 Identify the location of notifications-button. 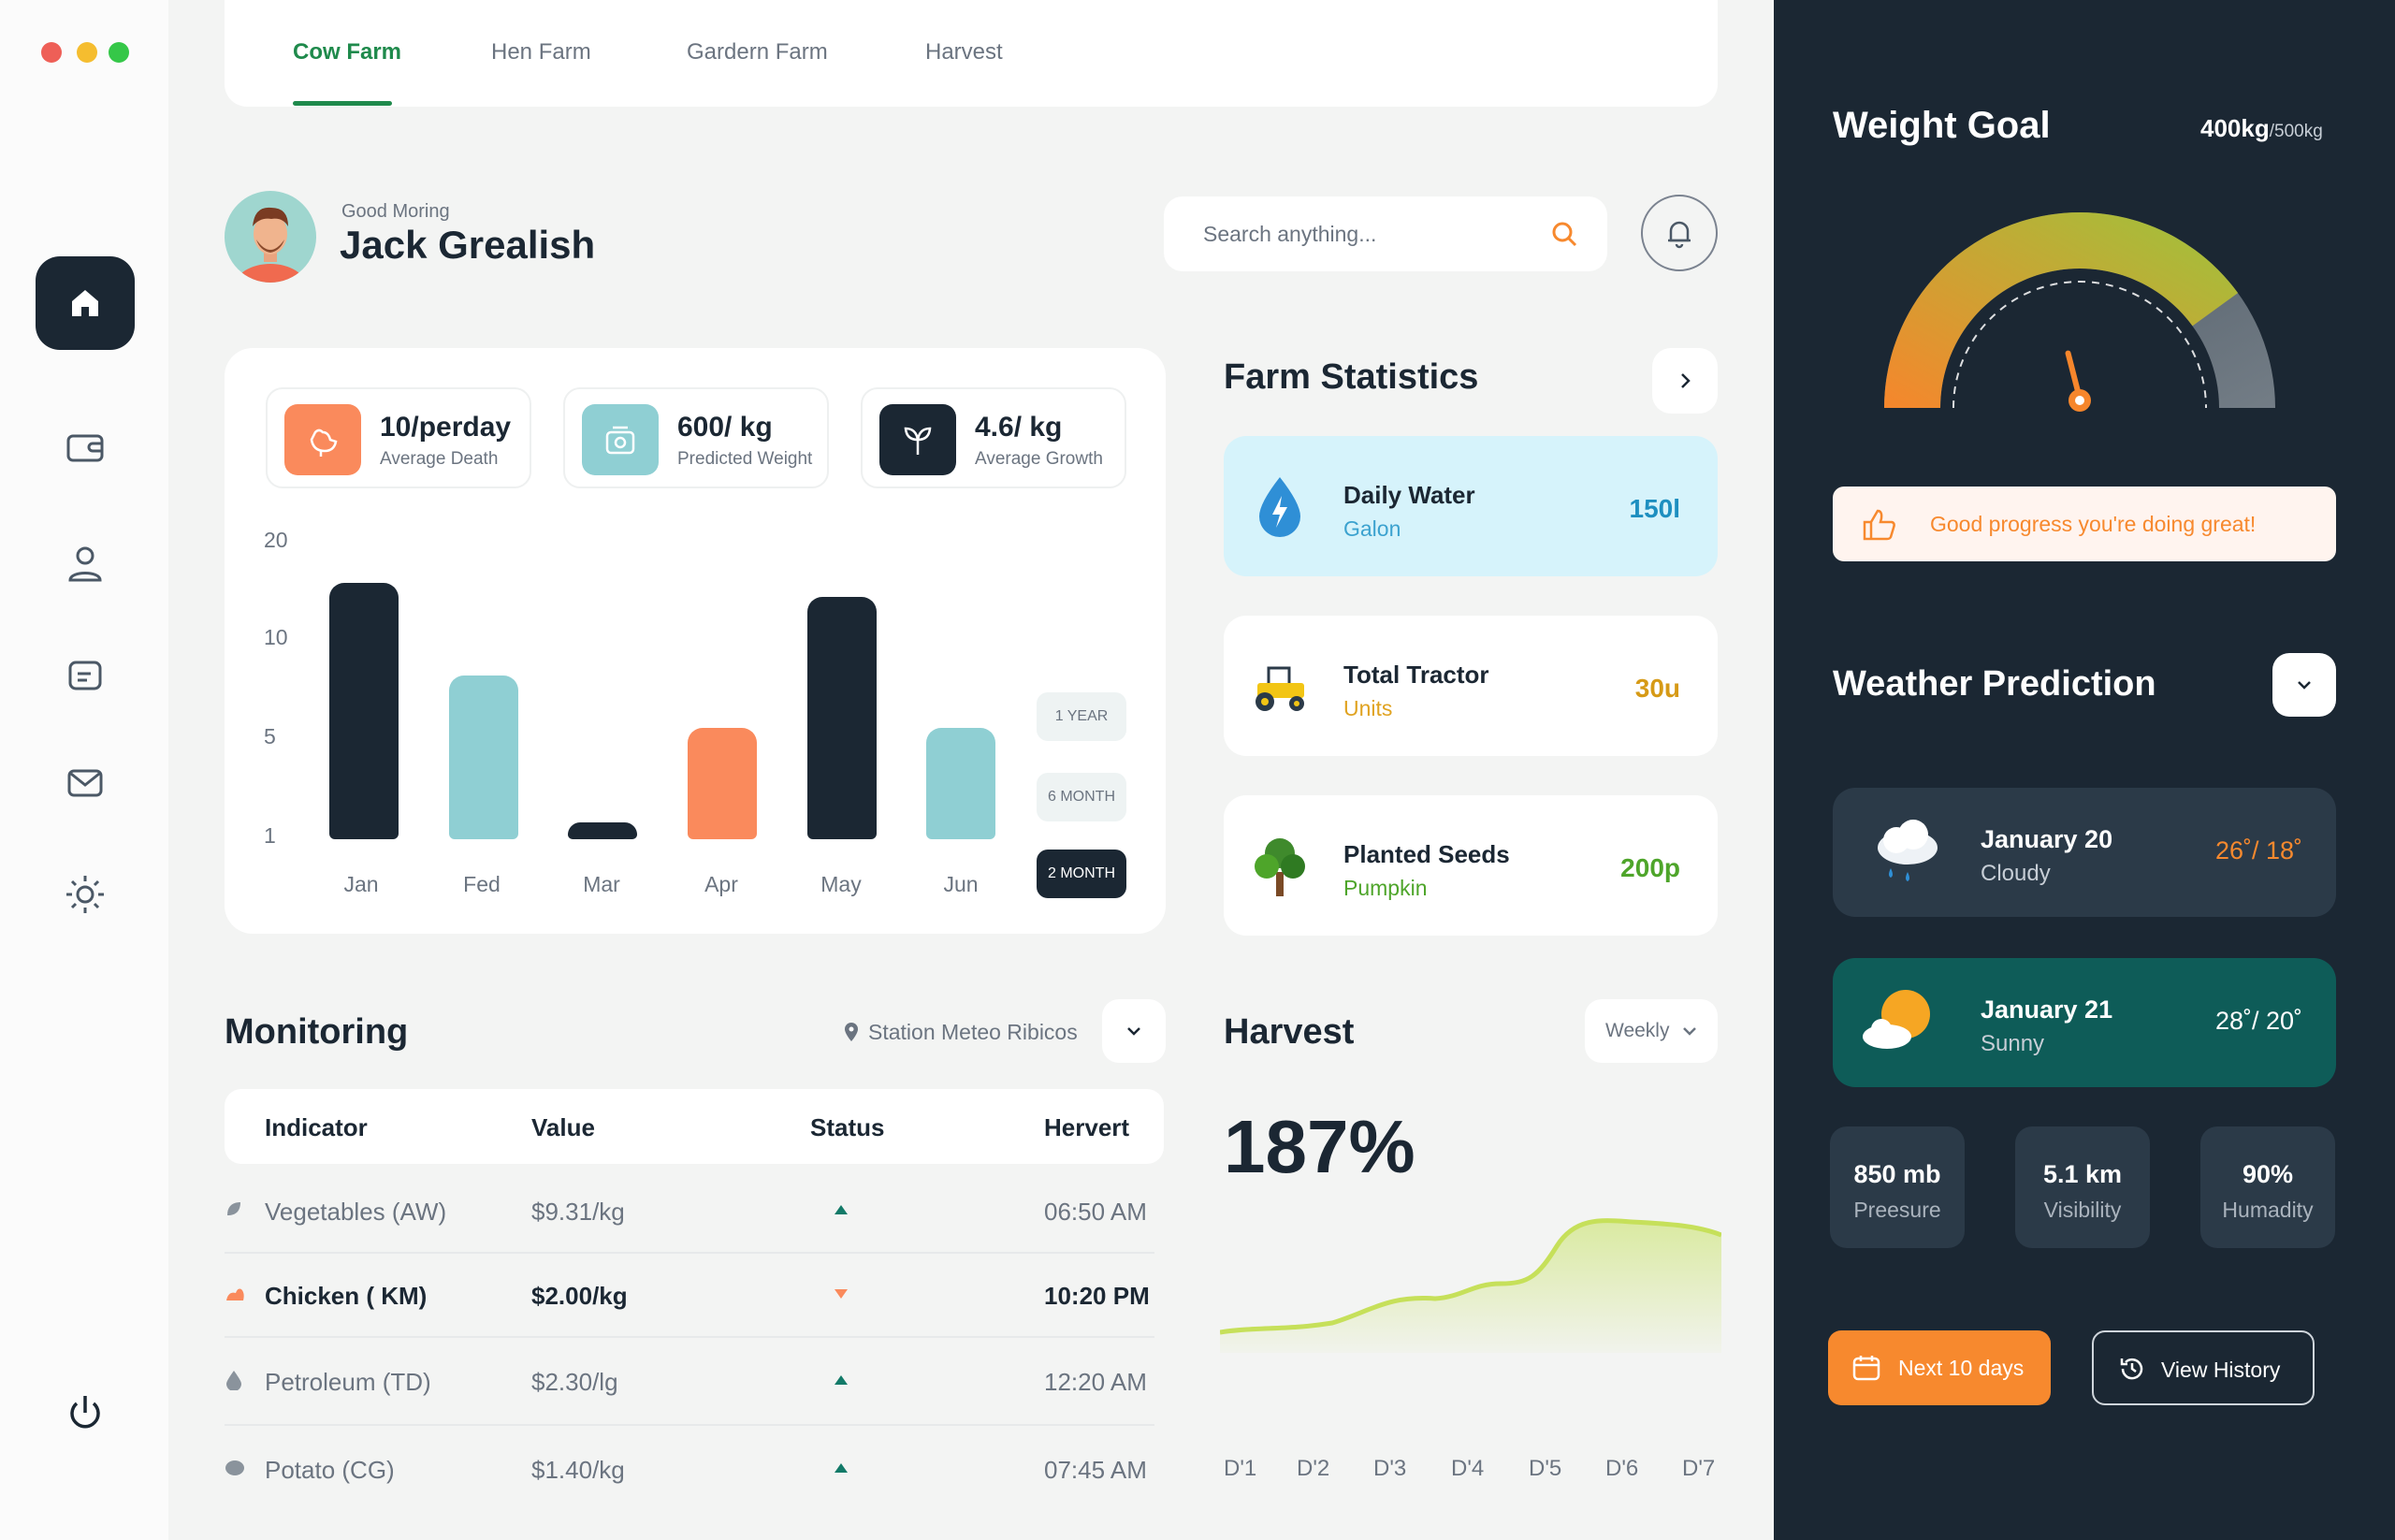
(1679, 233).